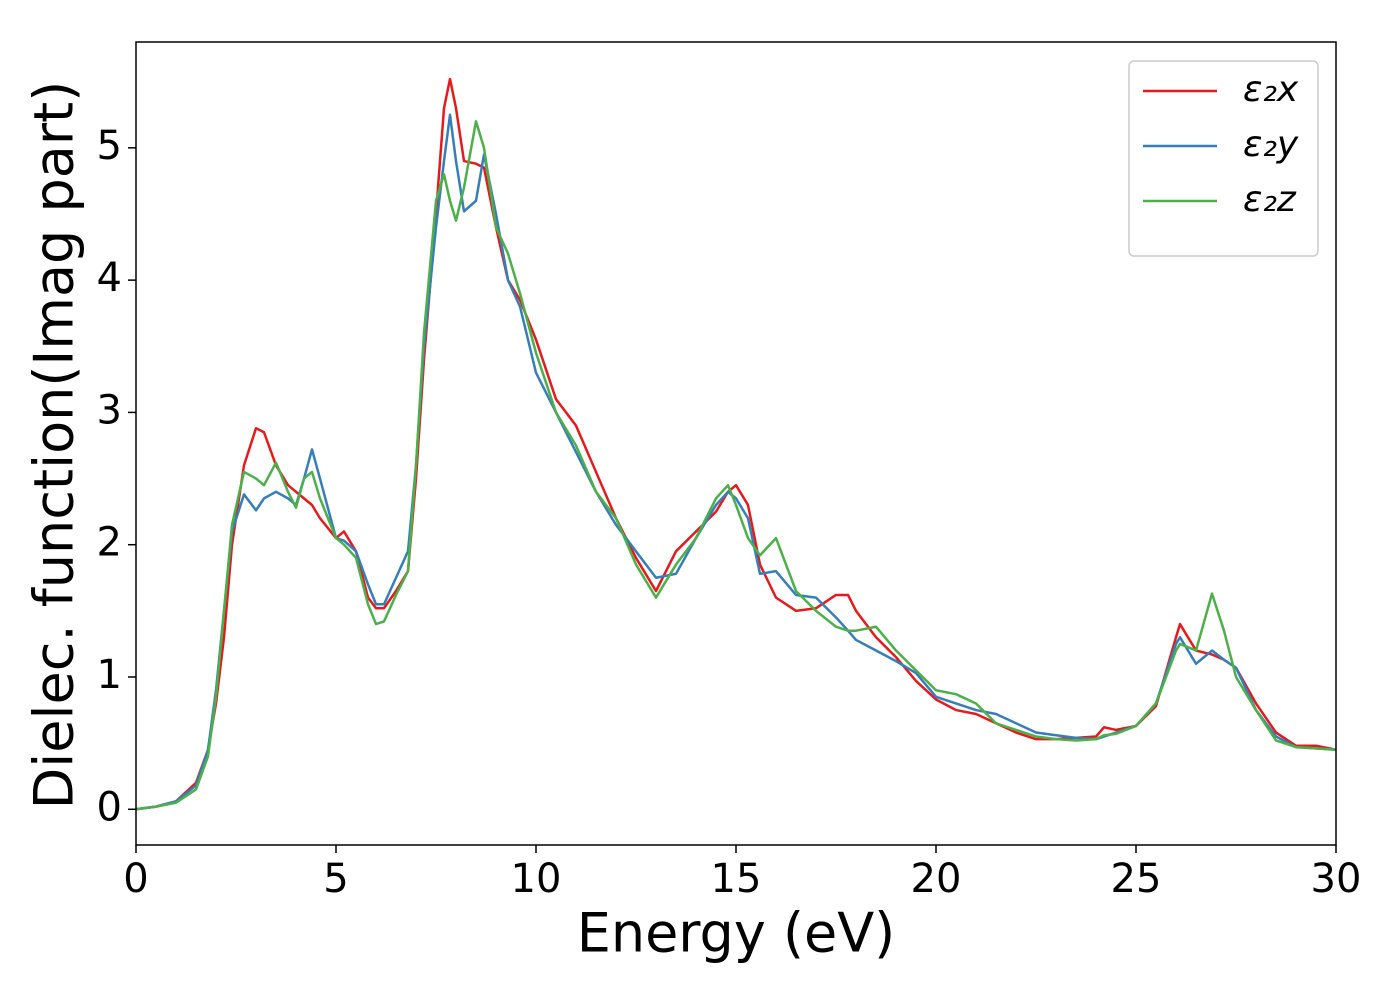 The image size is (1400, 1004). I want to click on legend-box, so click(1223, 158).